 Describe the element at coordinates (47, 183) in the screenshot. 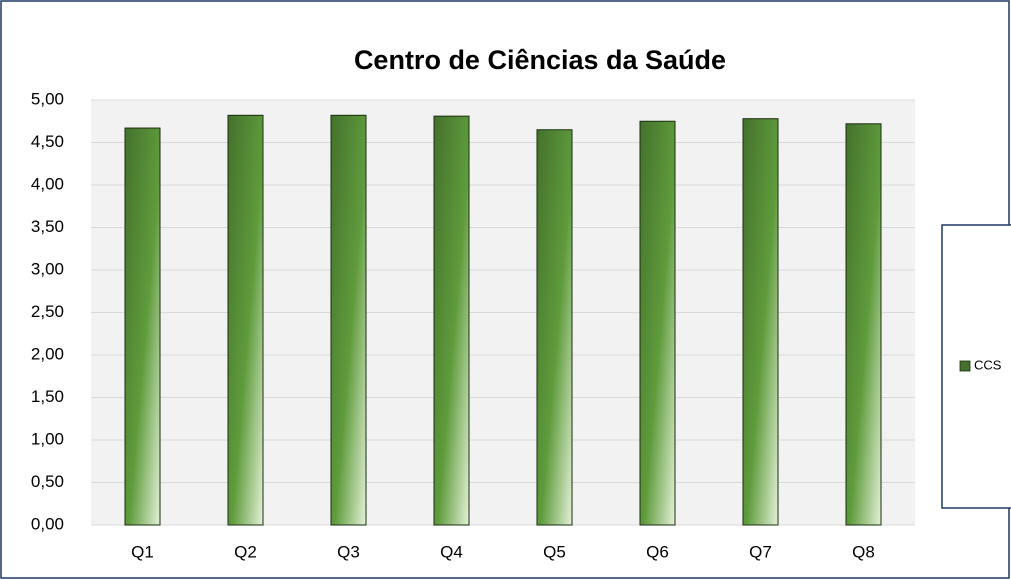

I see `y-tick-label: 4,00` at that location.